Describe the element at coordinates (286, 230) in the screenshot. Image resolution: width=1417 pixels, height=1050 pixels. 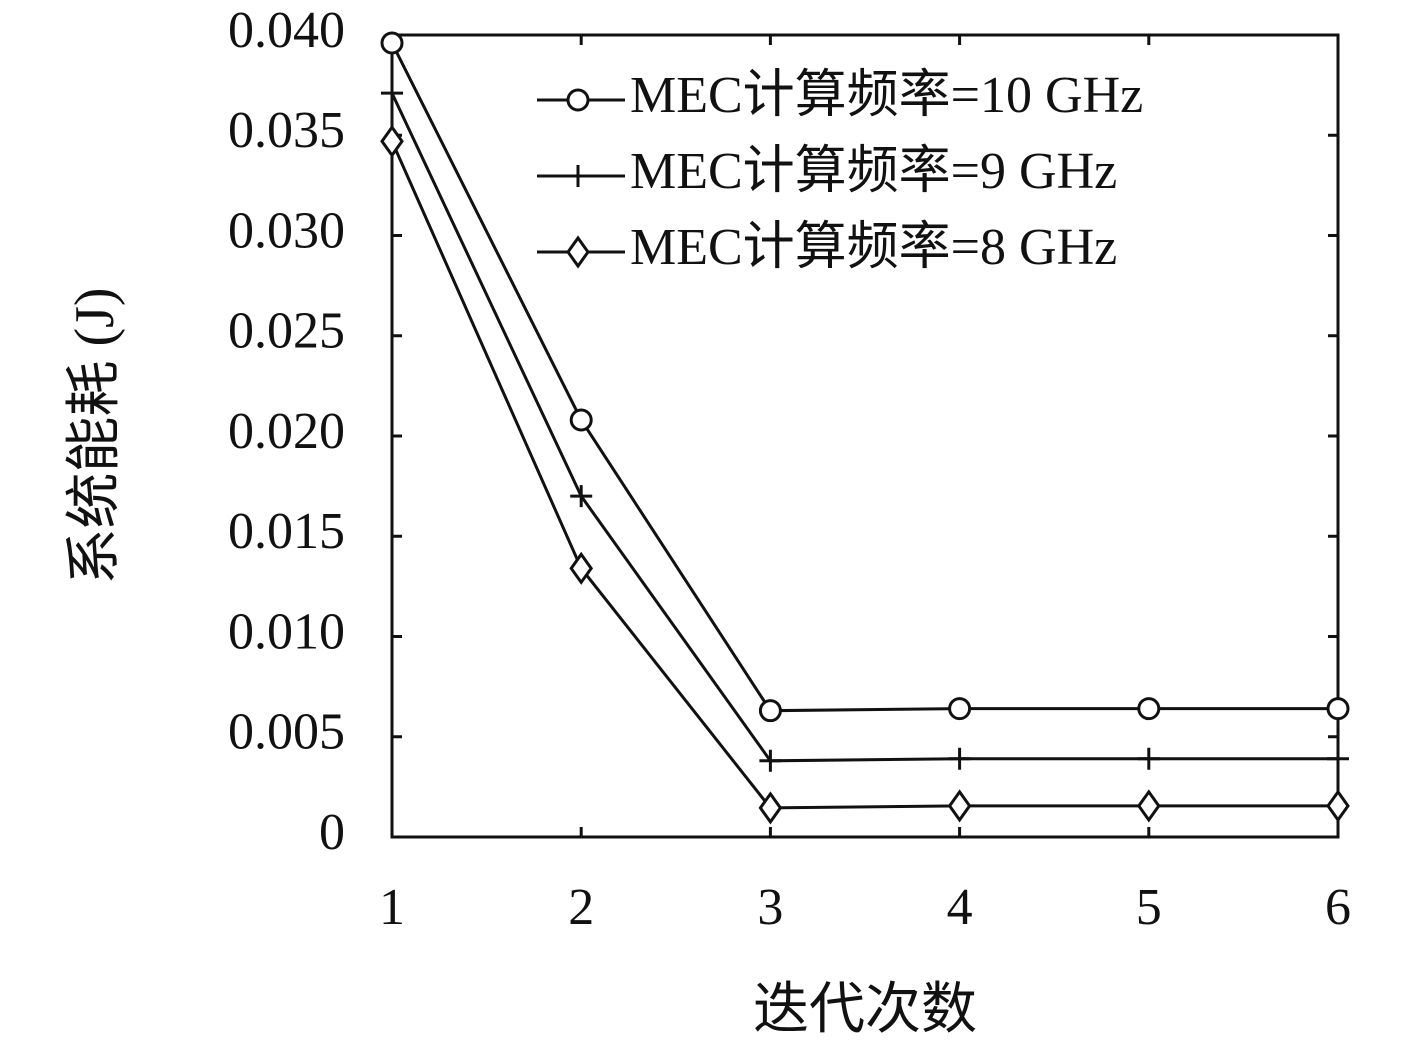
I see `y-tick-label: 0.030` at that location.